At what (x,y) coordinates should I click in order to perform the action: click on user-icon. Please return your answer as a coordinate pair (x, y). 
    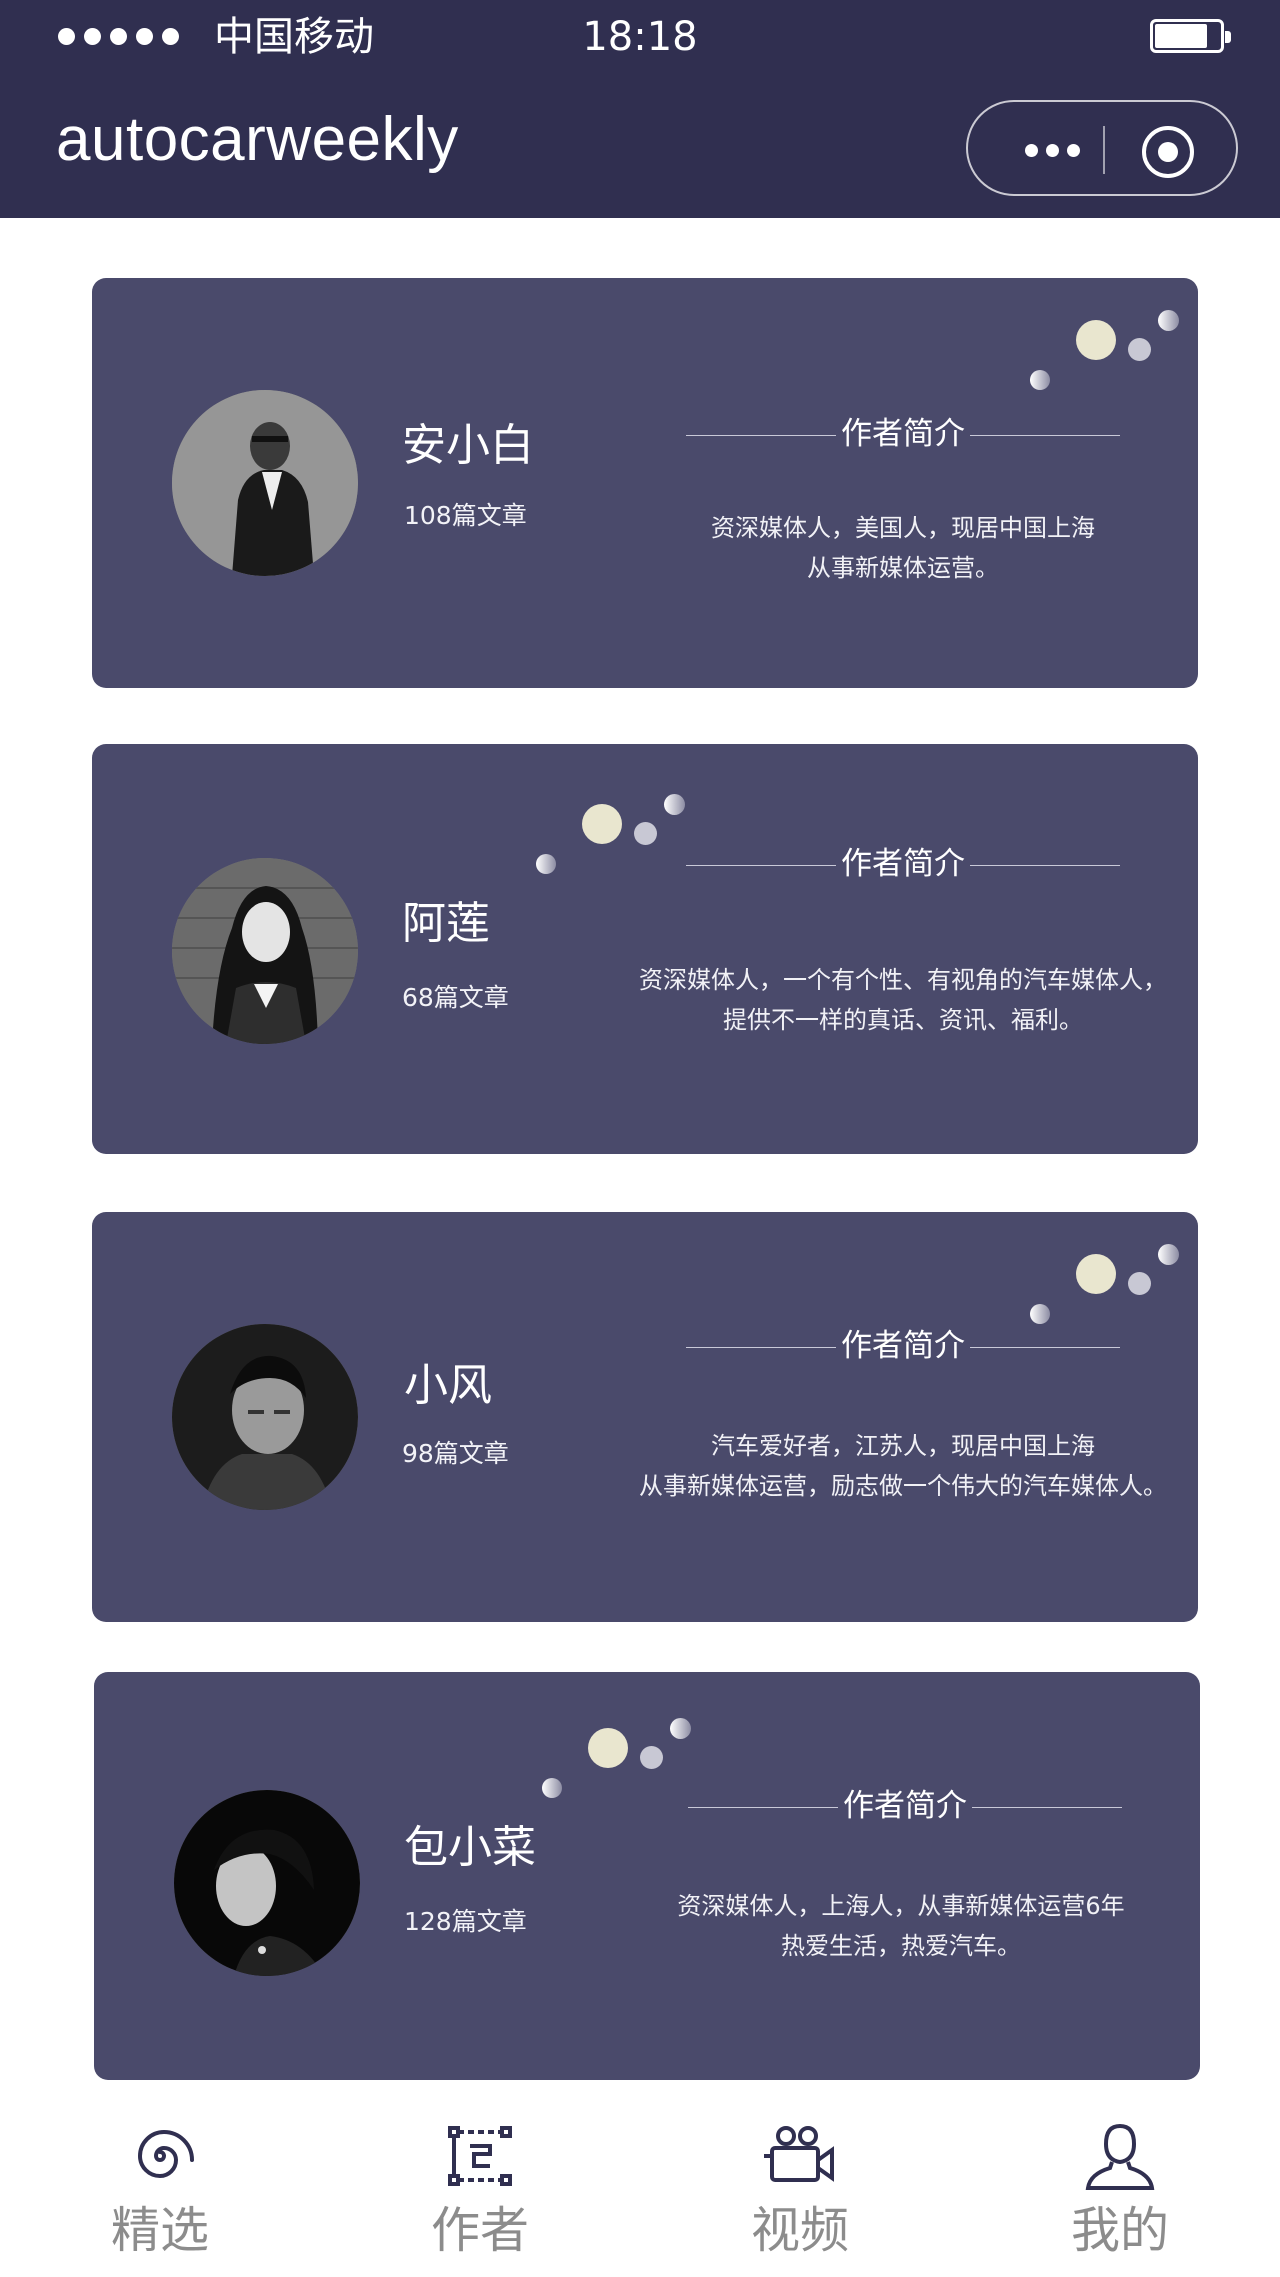
    Looking at the image, I should click on (1120, 2156).